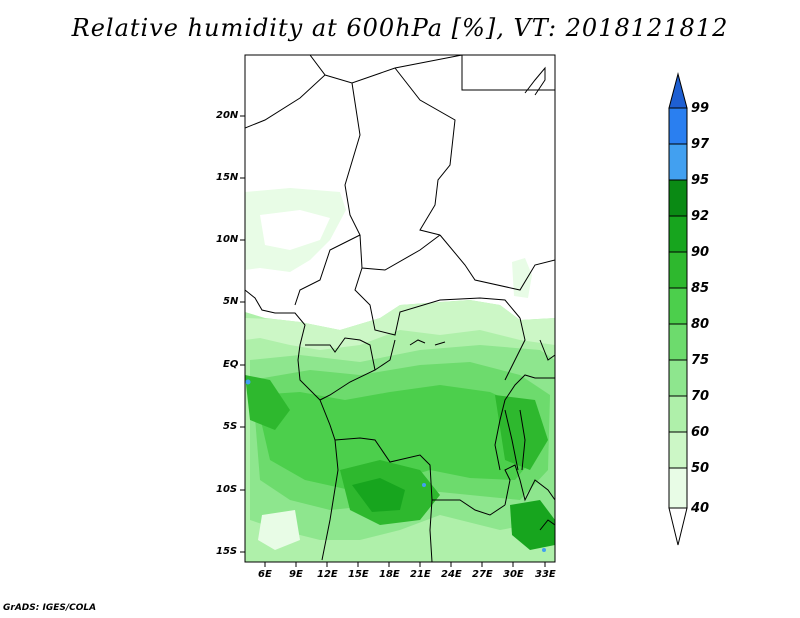  What do you see at coordinates (700, 508) in the screenshot?
I see `colorbar-label: 40` at bounding box center [700, 508].